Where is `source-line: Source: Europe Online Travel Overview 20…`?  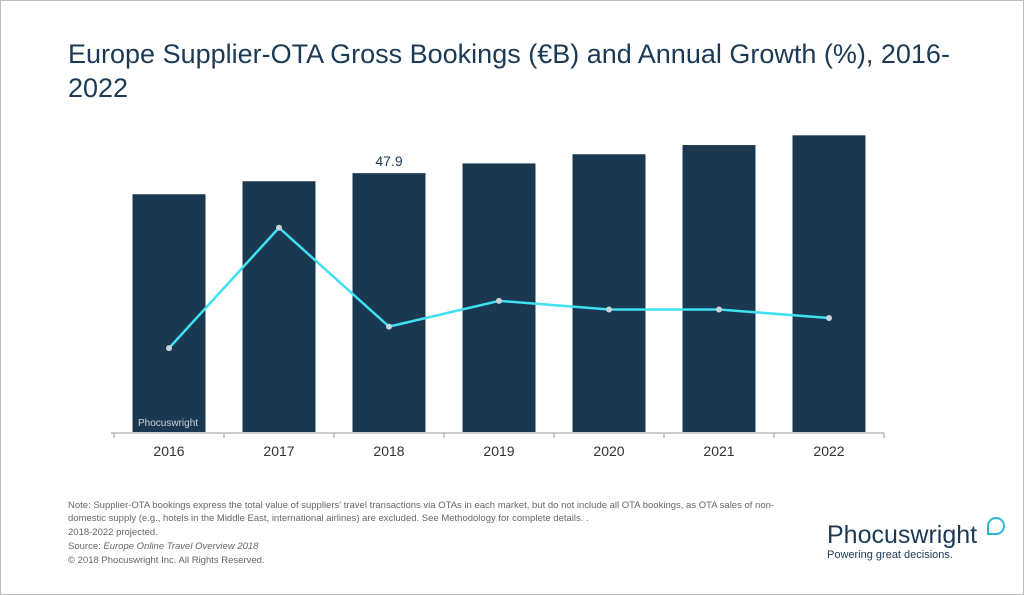 source-line: Source: Europe Online Travel Overview 20… is located at coordinates (428, 546).